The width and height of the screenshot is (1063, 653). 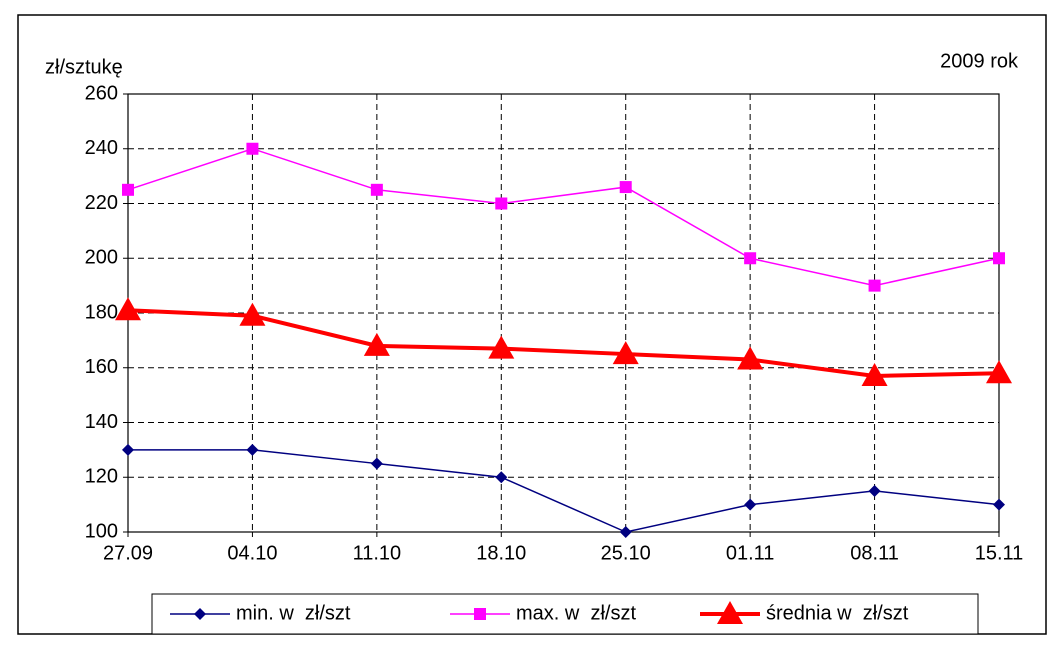 I want to click on legend-box, so click(x=565, y=614).